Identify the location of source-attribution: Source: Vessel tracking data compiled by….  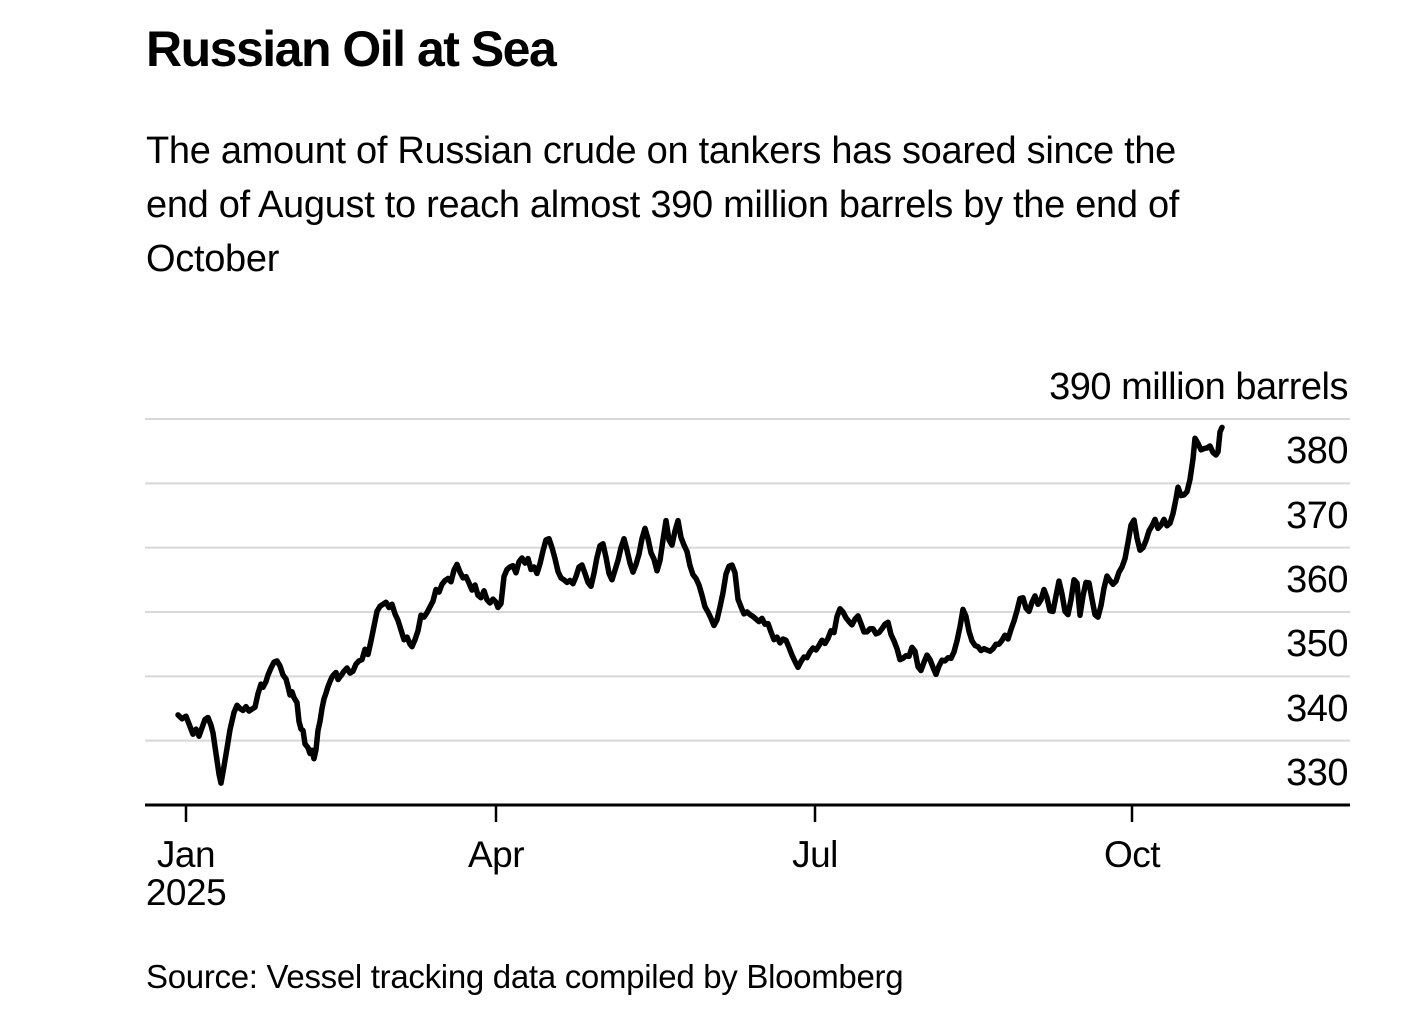
(525, 976).